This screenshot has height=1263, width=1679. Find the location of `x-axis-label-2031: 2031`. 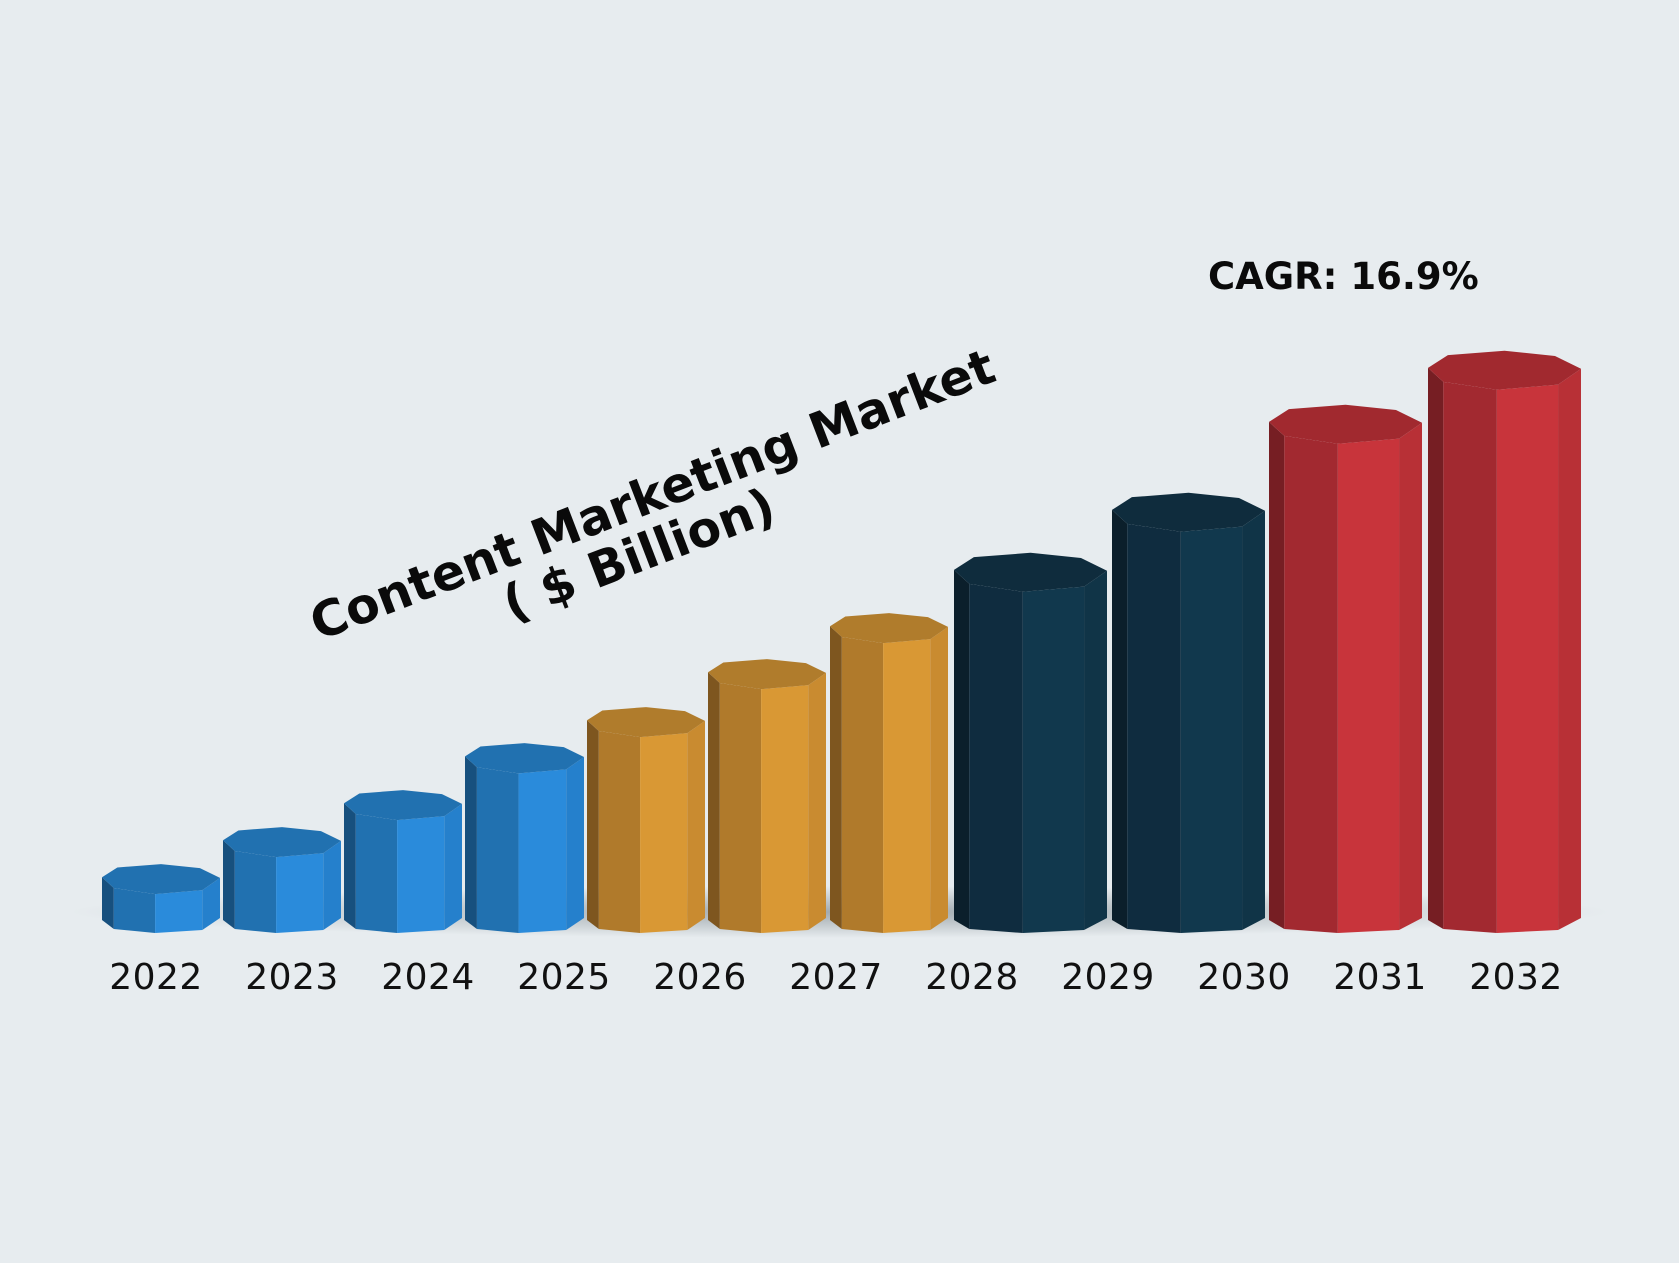

x-axis-label-2031: 2031 is located at coordinates (1380, 977).